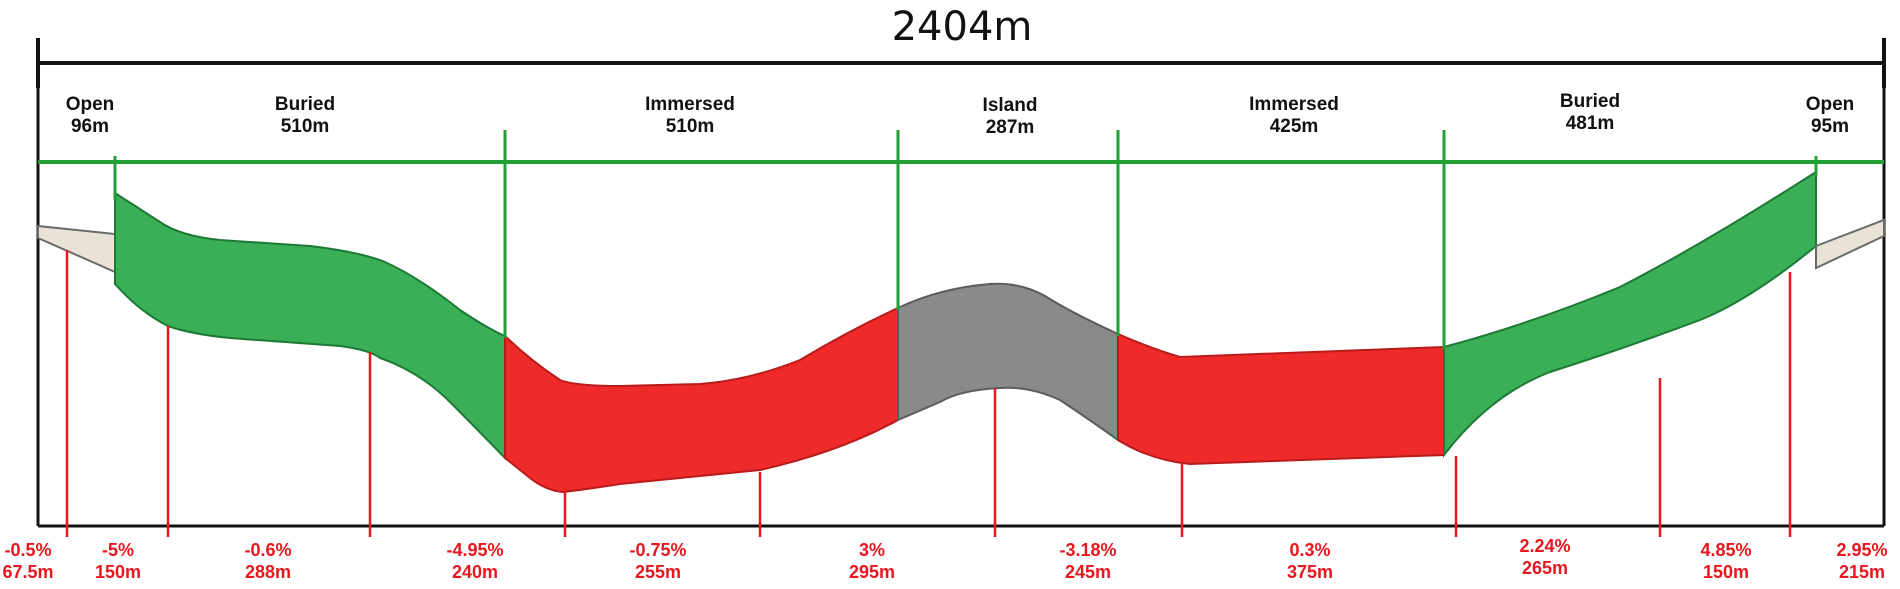 Image resolution: width=1900 pixels, height=589 pixels. I want to click on gradient-slope: -5%, so click(118, 550).